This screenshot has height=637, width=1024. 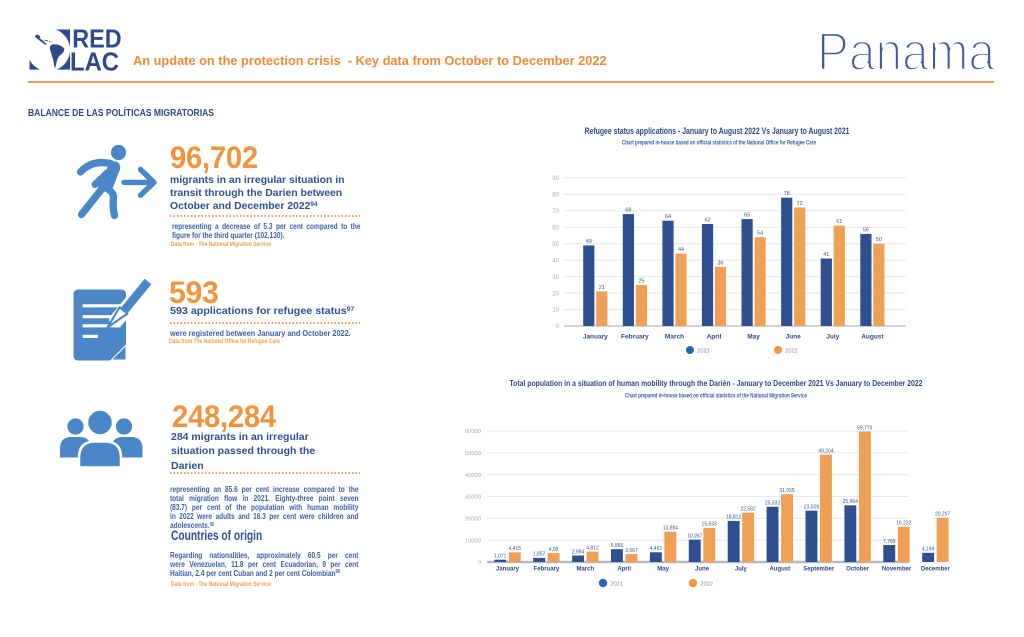 What do you see at coordinates (866, 230) in the screenshot?
I see `svg-text: 56` at bounding box center [866, 230].